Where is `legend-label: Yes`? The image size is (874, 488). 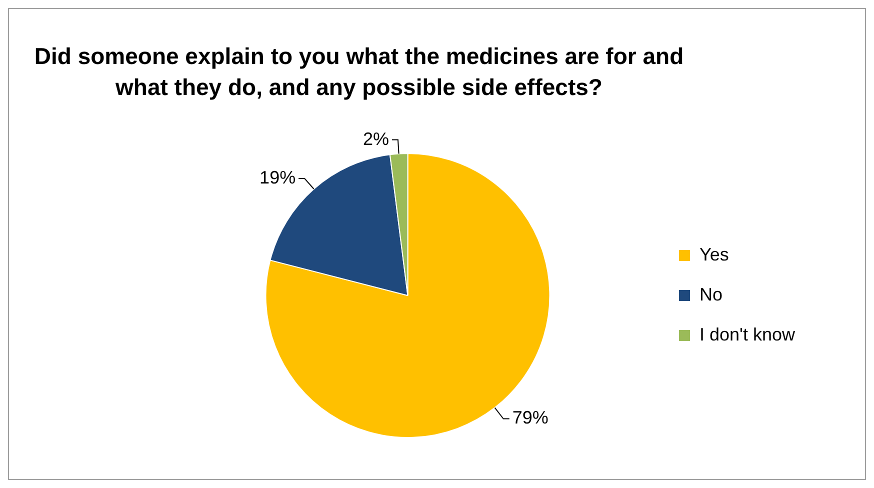
legend-label: Yes is located at coordinates (714, 254).